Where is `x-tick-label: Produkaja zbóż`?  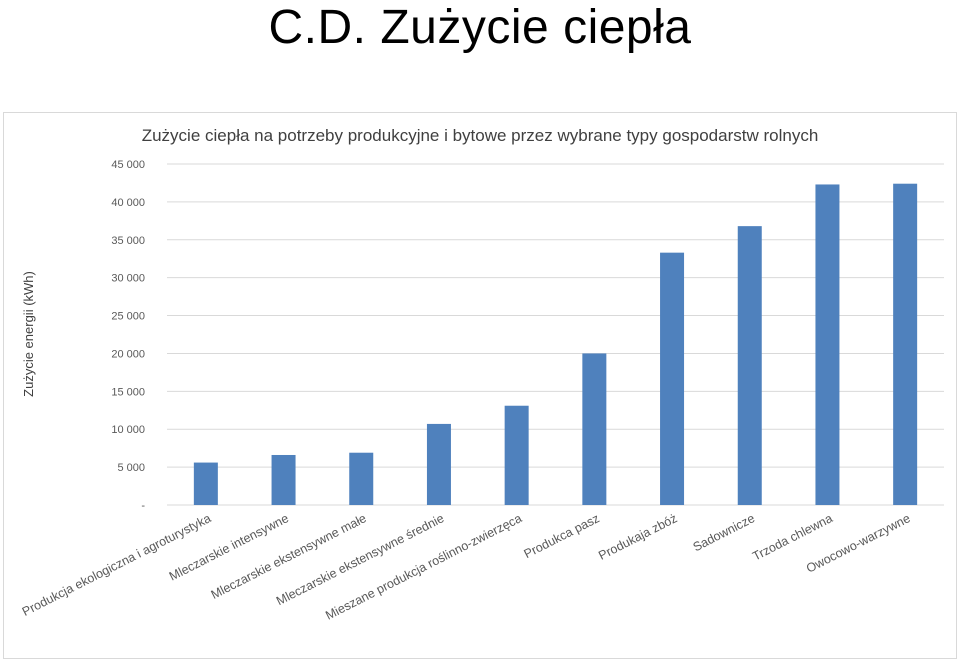
x-tick-label: Produkaja zbóż is located at coordinates (637, 537).